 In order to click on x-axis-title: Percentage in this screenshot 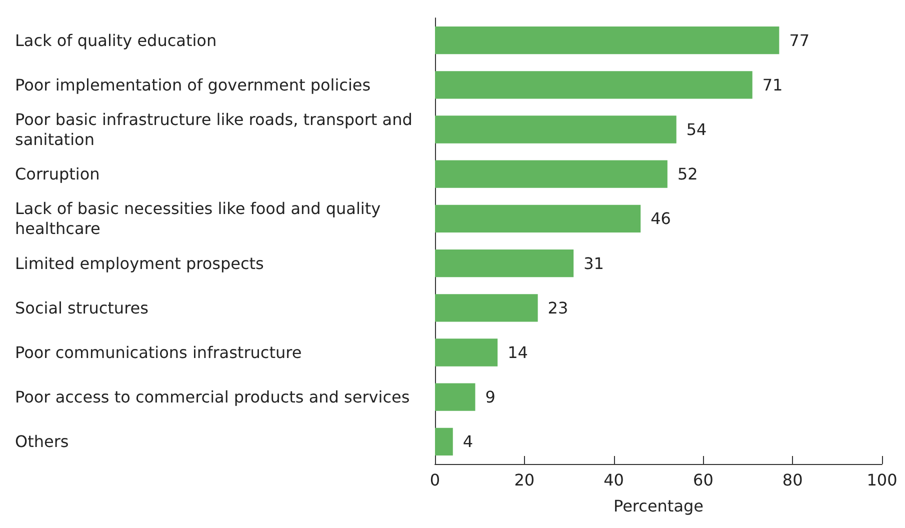, I will do `click(658, 506)`.